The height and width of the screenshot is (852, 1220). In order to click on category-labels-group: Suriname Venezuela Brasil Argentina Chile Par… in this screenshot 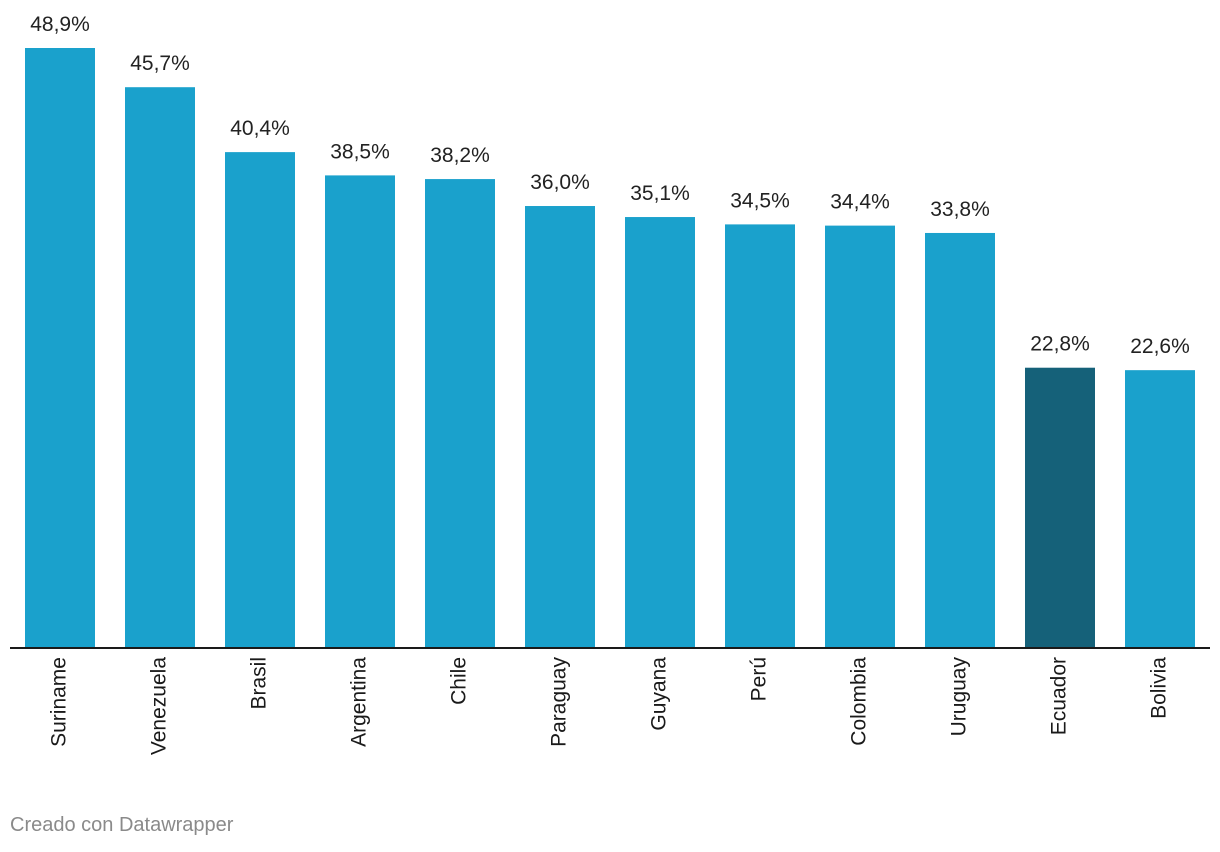, I will do `click(609, 706)`.